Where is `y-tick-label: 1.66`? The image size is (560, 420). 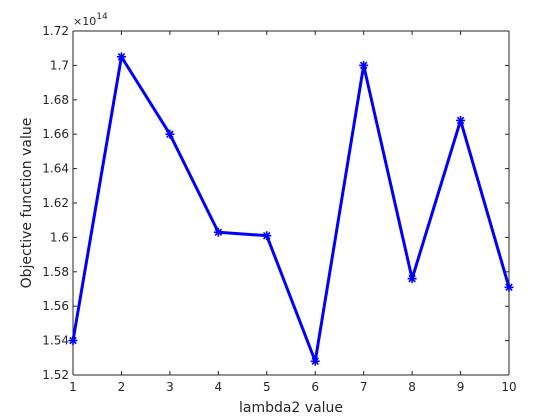
y-tick-label: 1.66 is located at coordinates (55, 134).